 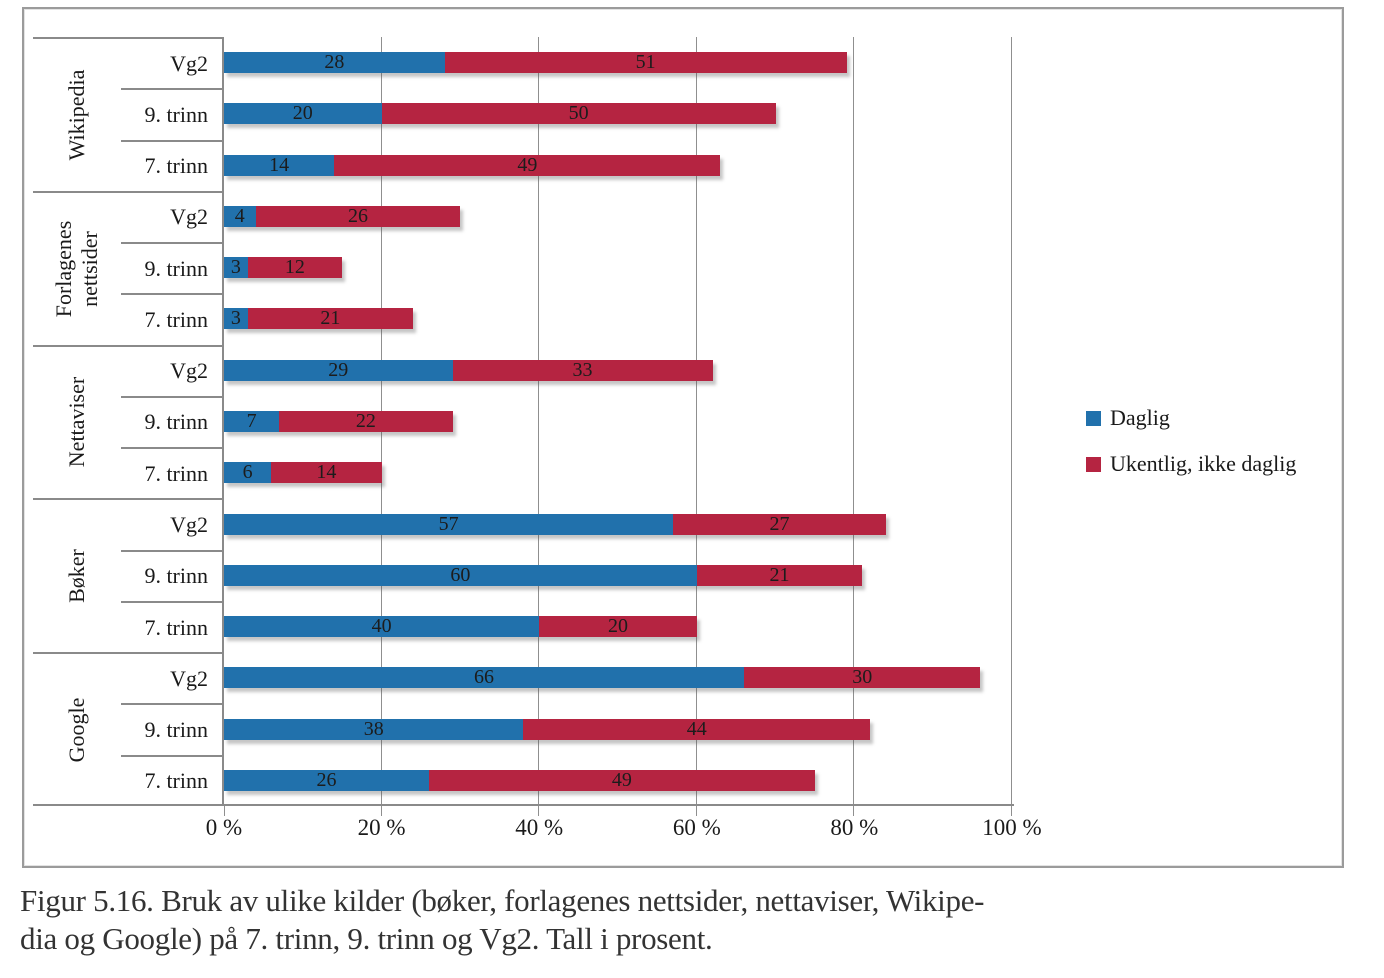 What do you see at coordinates (374, 729) in the screenshot?
I see `bar-segment-daglig: 38` at bounding box center [374, 729].